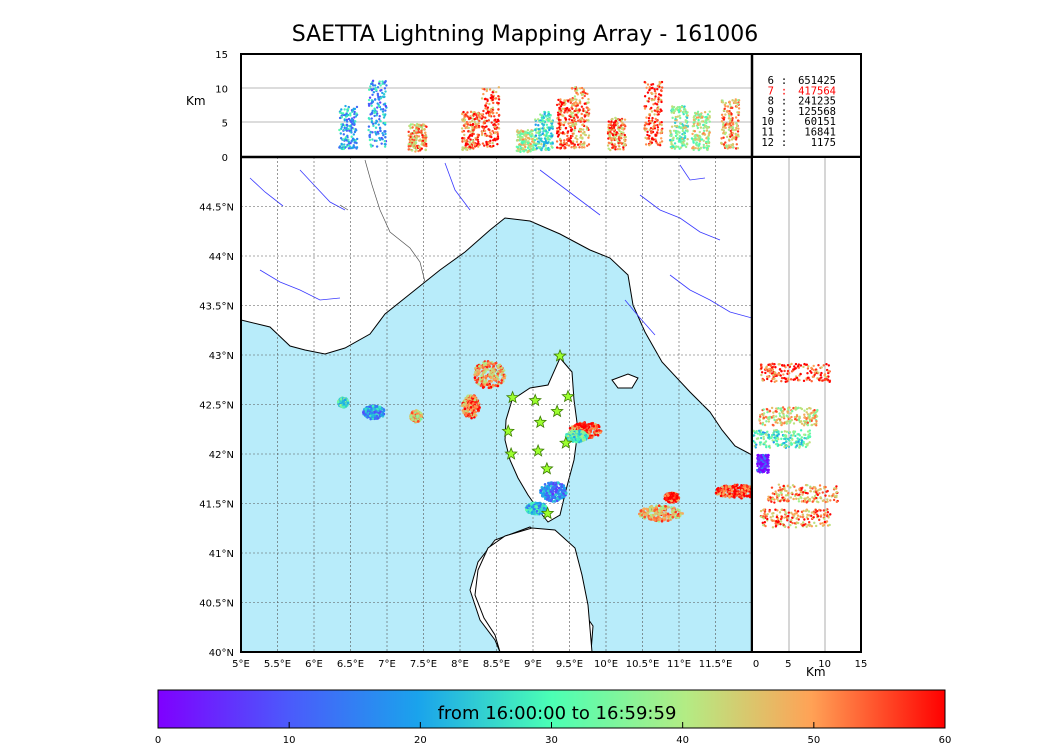 The height and width of the screenshot is (750, 1050). What do you see at coordinates (382, 221) in the screenshot?
I see `country-borders` at bounding box center [382, 221].